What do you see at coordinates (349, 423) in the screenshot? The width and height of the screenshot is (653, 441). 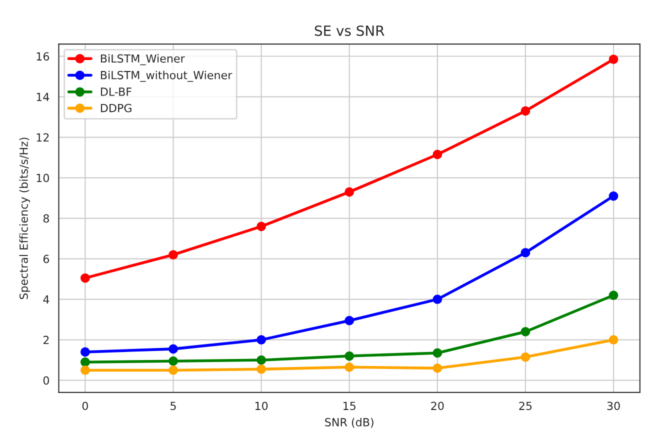 I see `x-axis-title: SNR (dB)` at bounding box center [349, 423].